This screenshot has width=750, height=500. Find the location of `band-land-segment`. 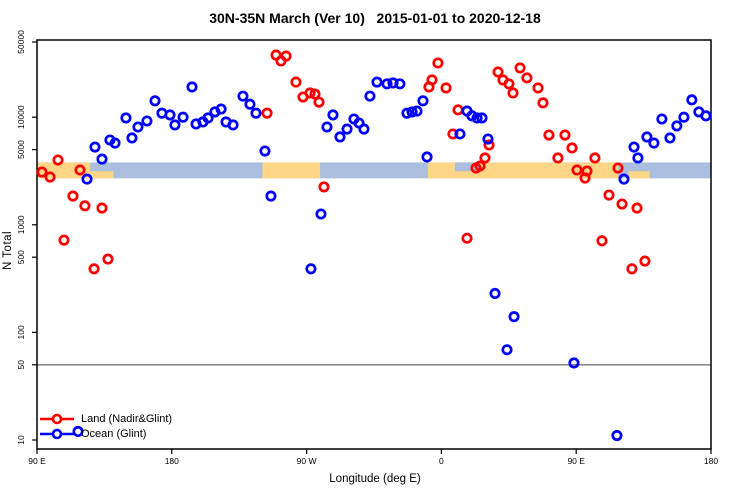

band-land-segment is located at coordinates (291, 170).